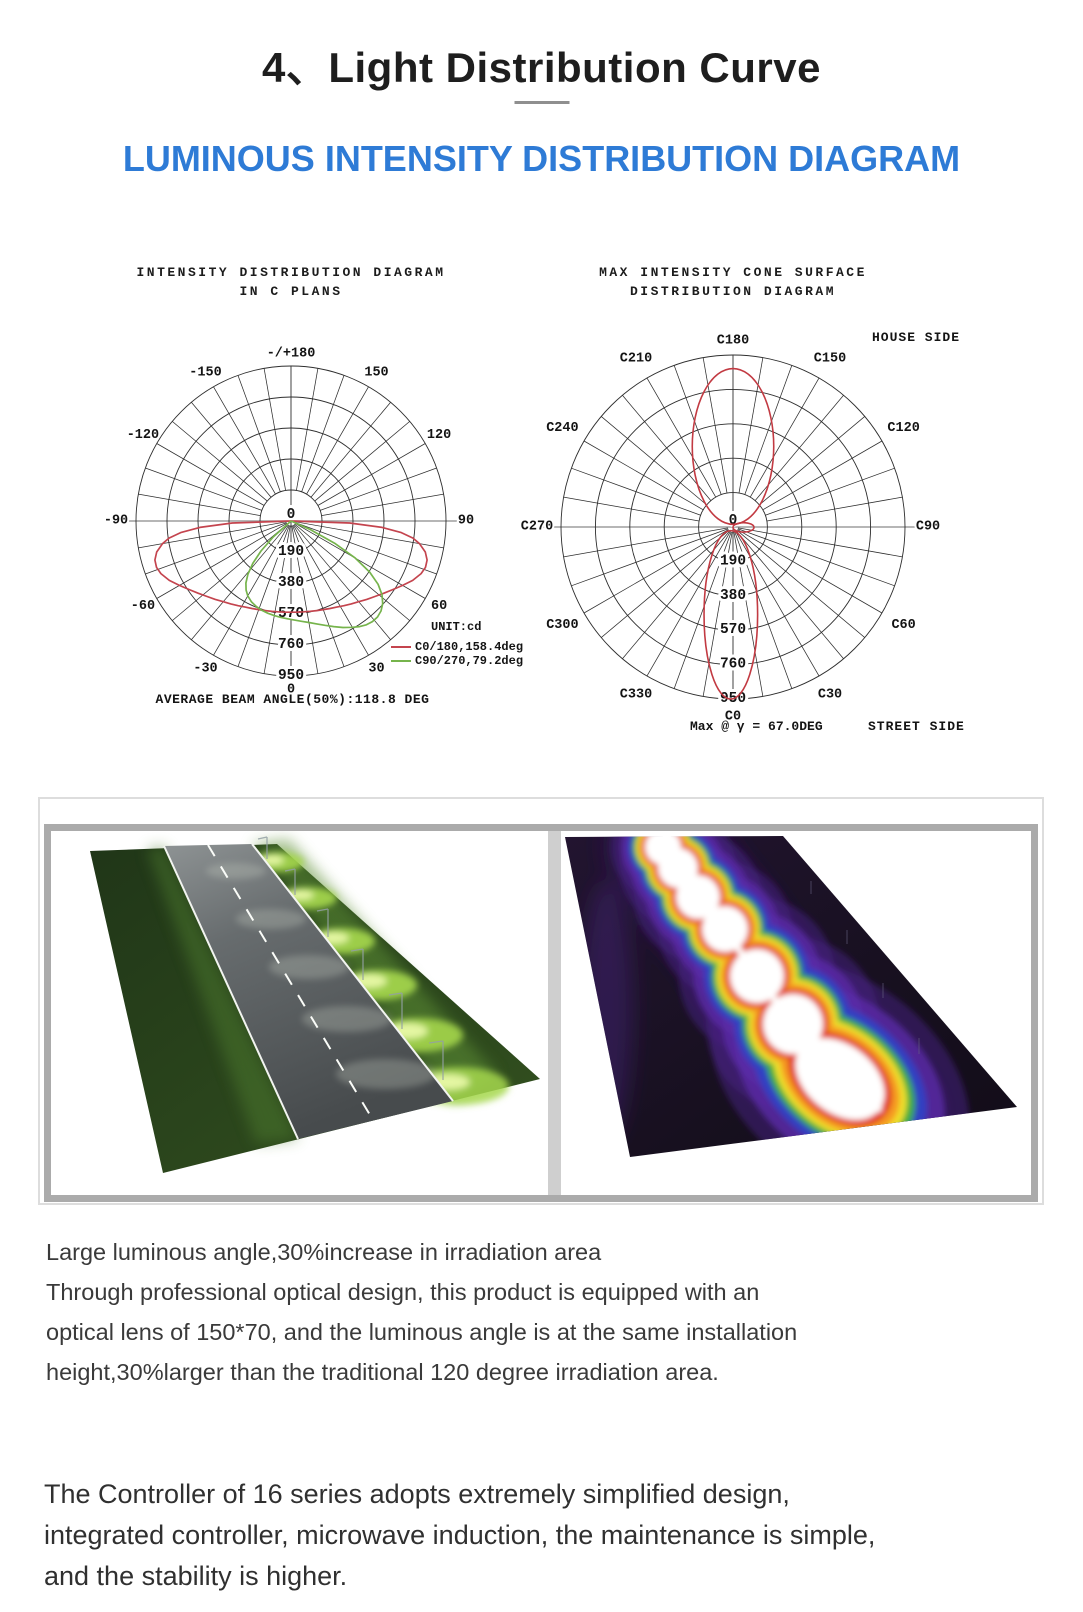 The height and width of the screenshot is (1612, 1083). I want to click on svg-text: C120, so click(903, 428).